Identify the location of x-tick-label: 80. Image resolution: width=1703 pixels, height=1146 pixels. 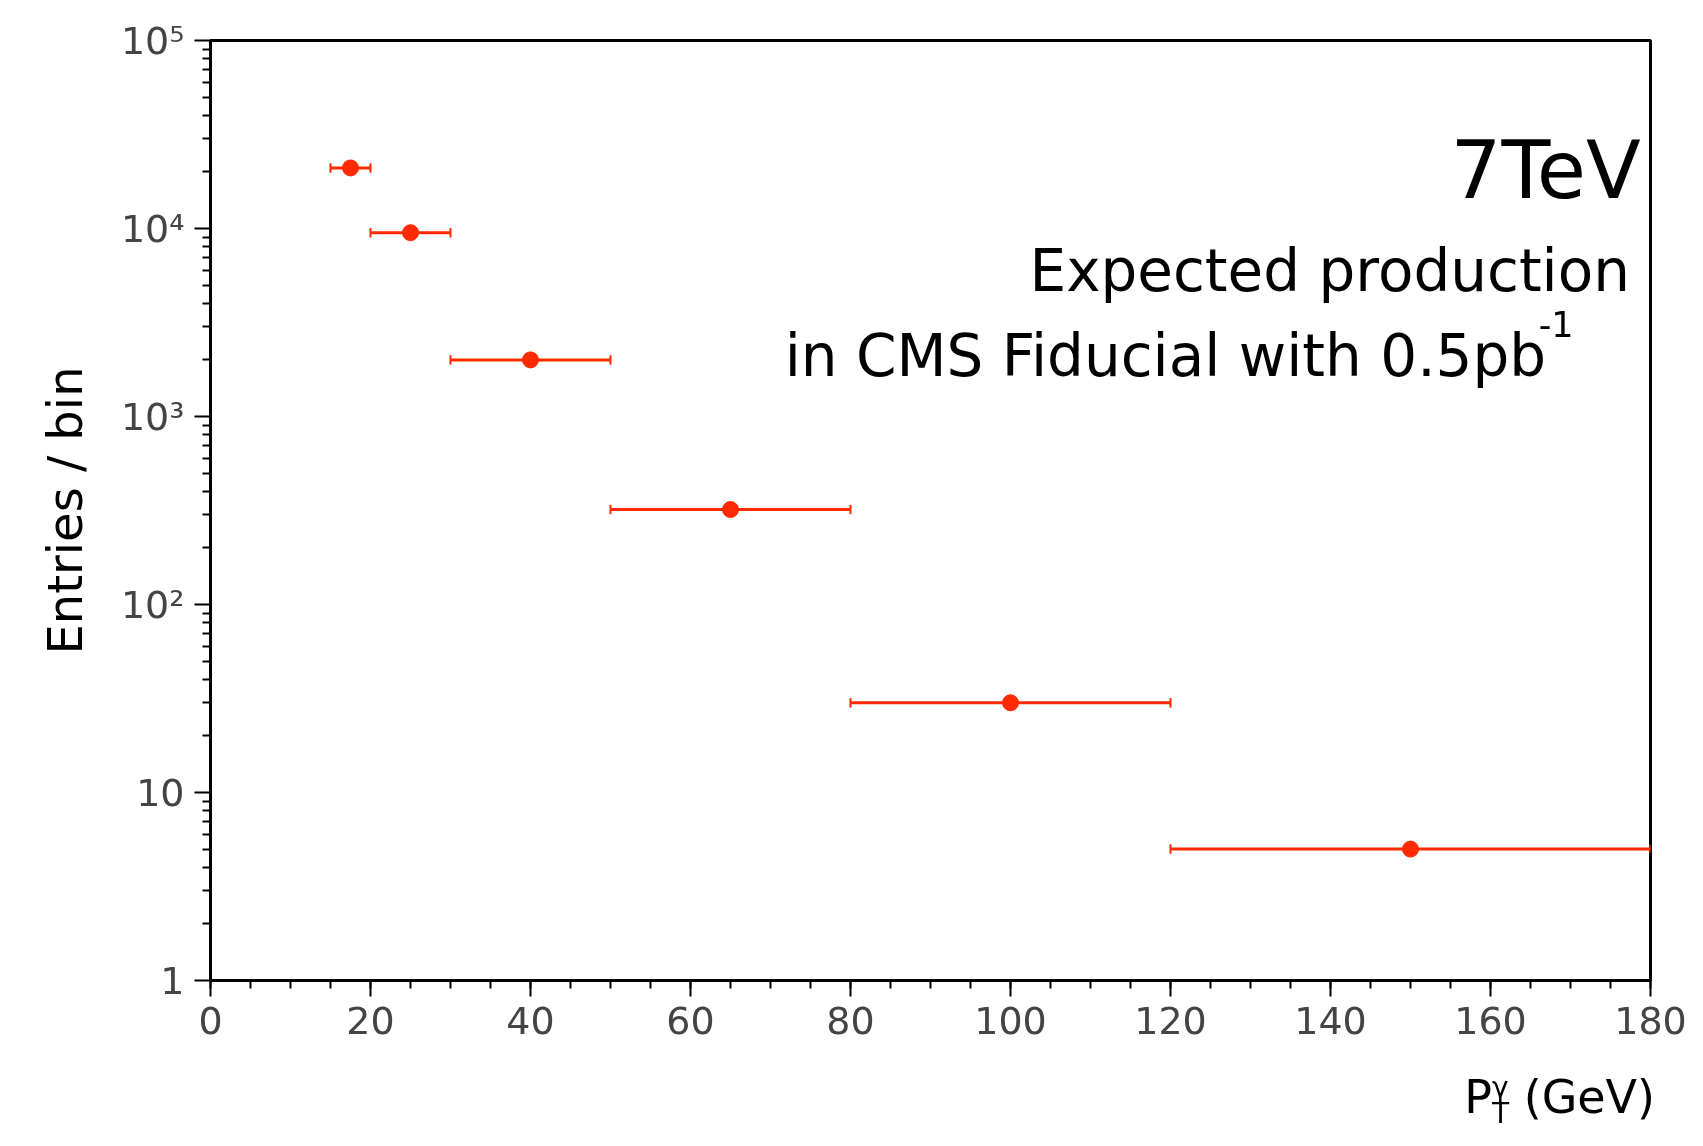
(850, 1020).